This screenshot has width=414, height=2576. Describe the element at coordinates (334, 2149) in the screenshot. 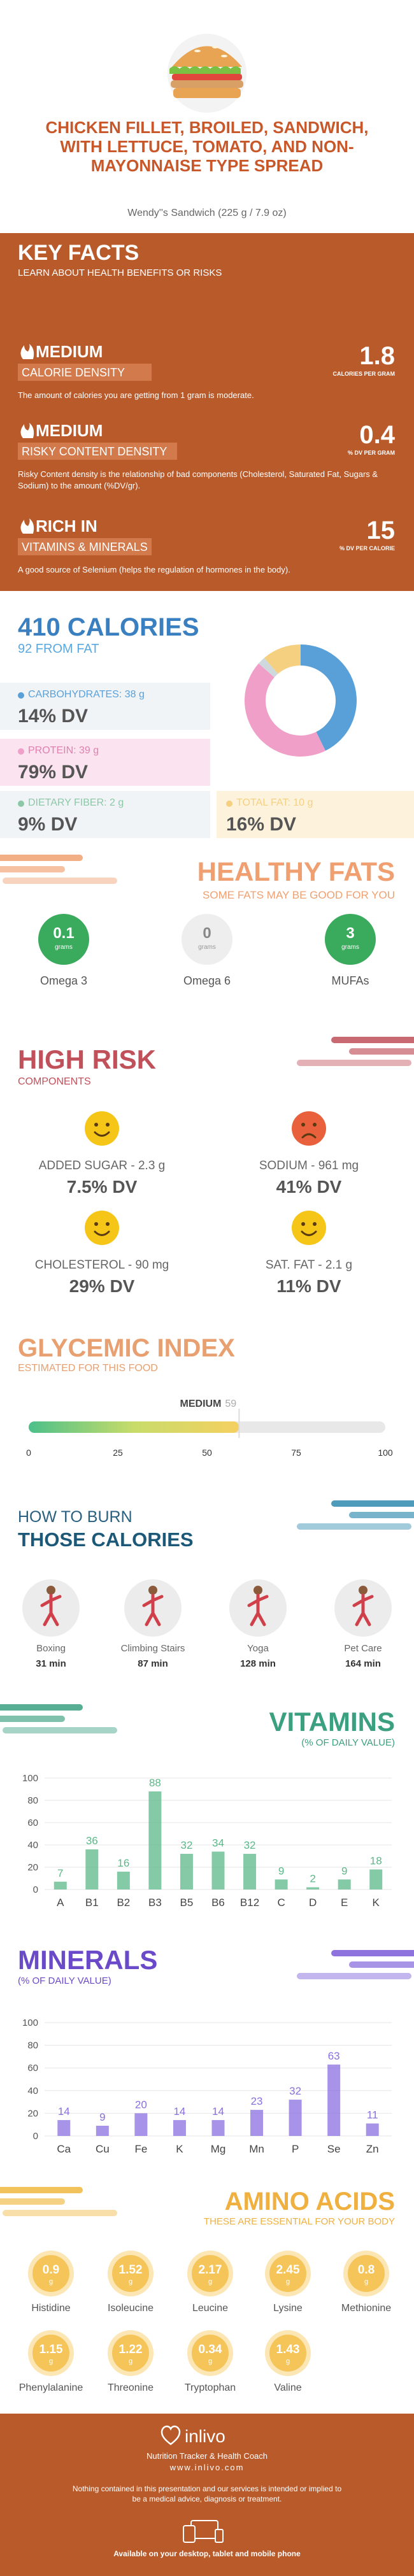

I see `x-tick-label: Se` at that location.